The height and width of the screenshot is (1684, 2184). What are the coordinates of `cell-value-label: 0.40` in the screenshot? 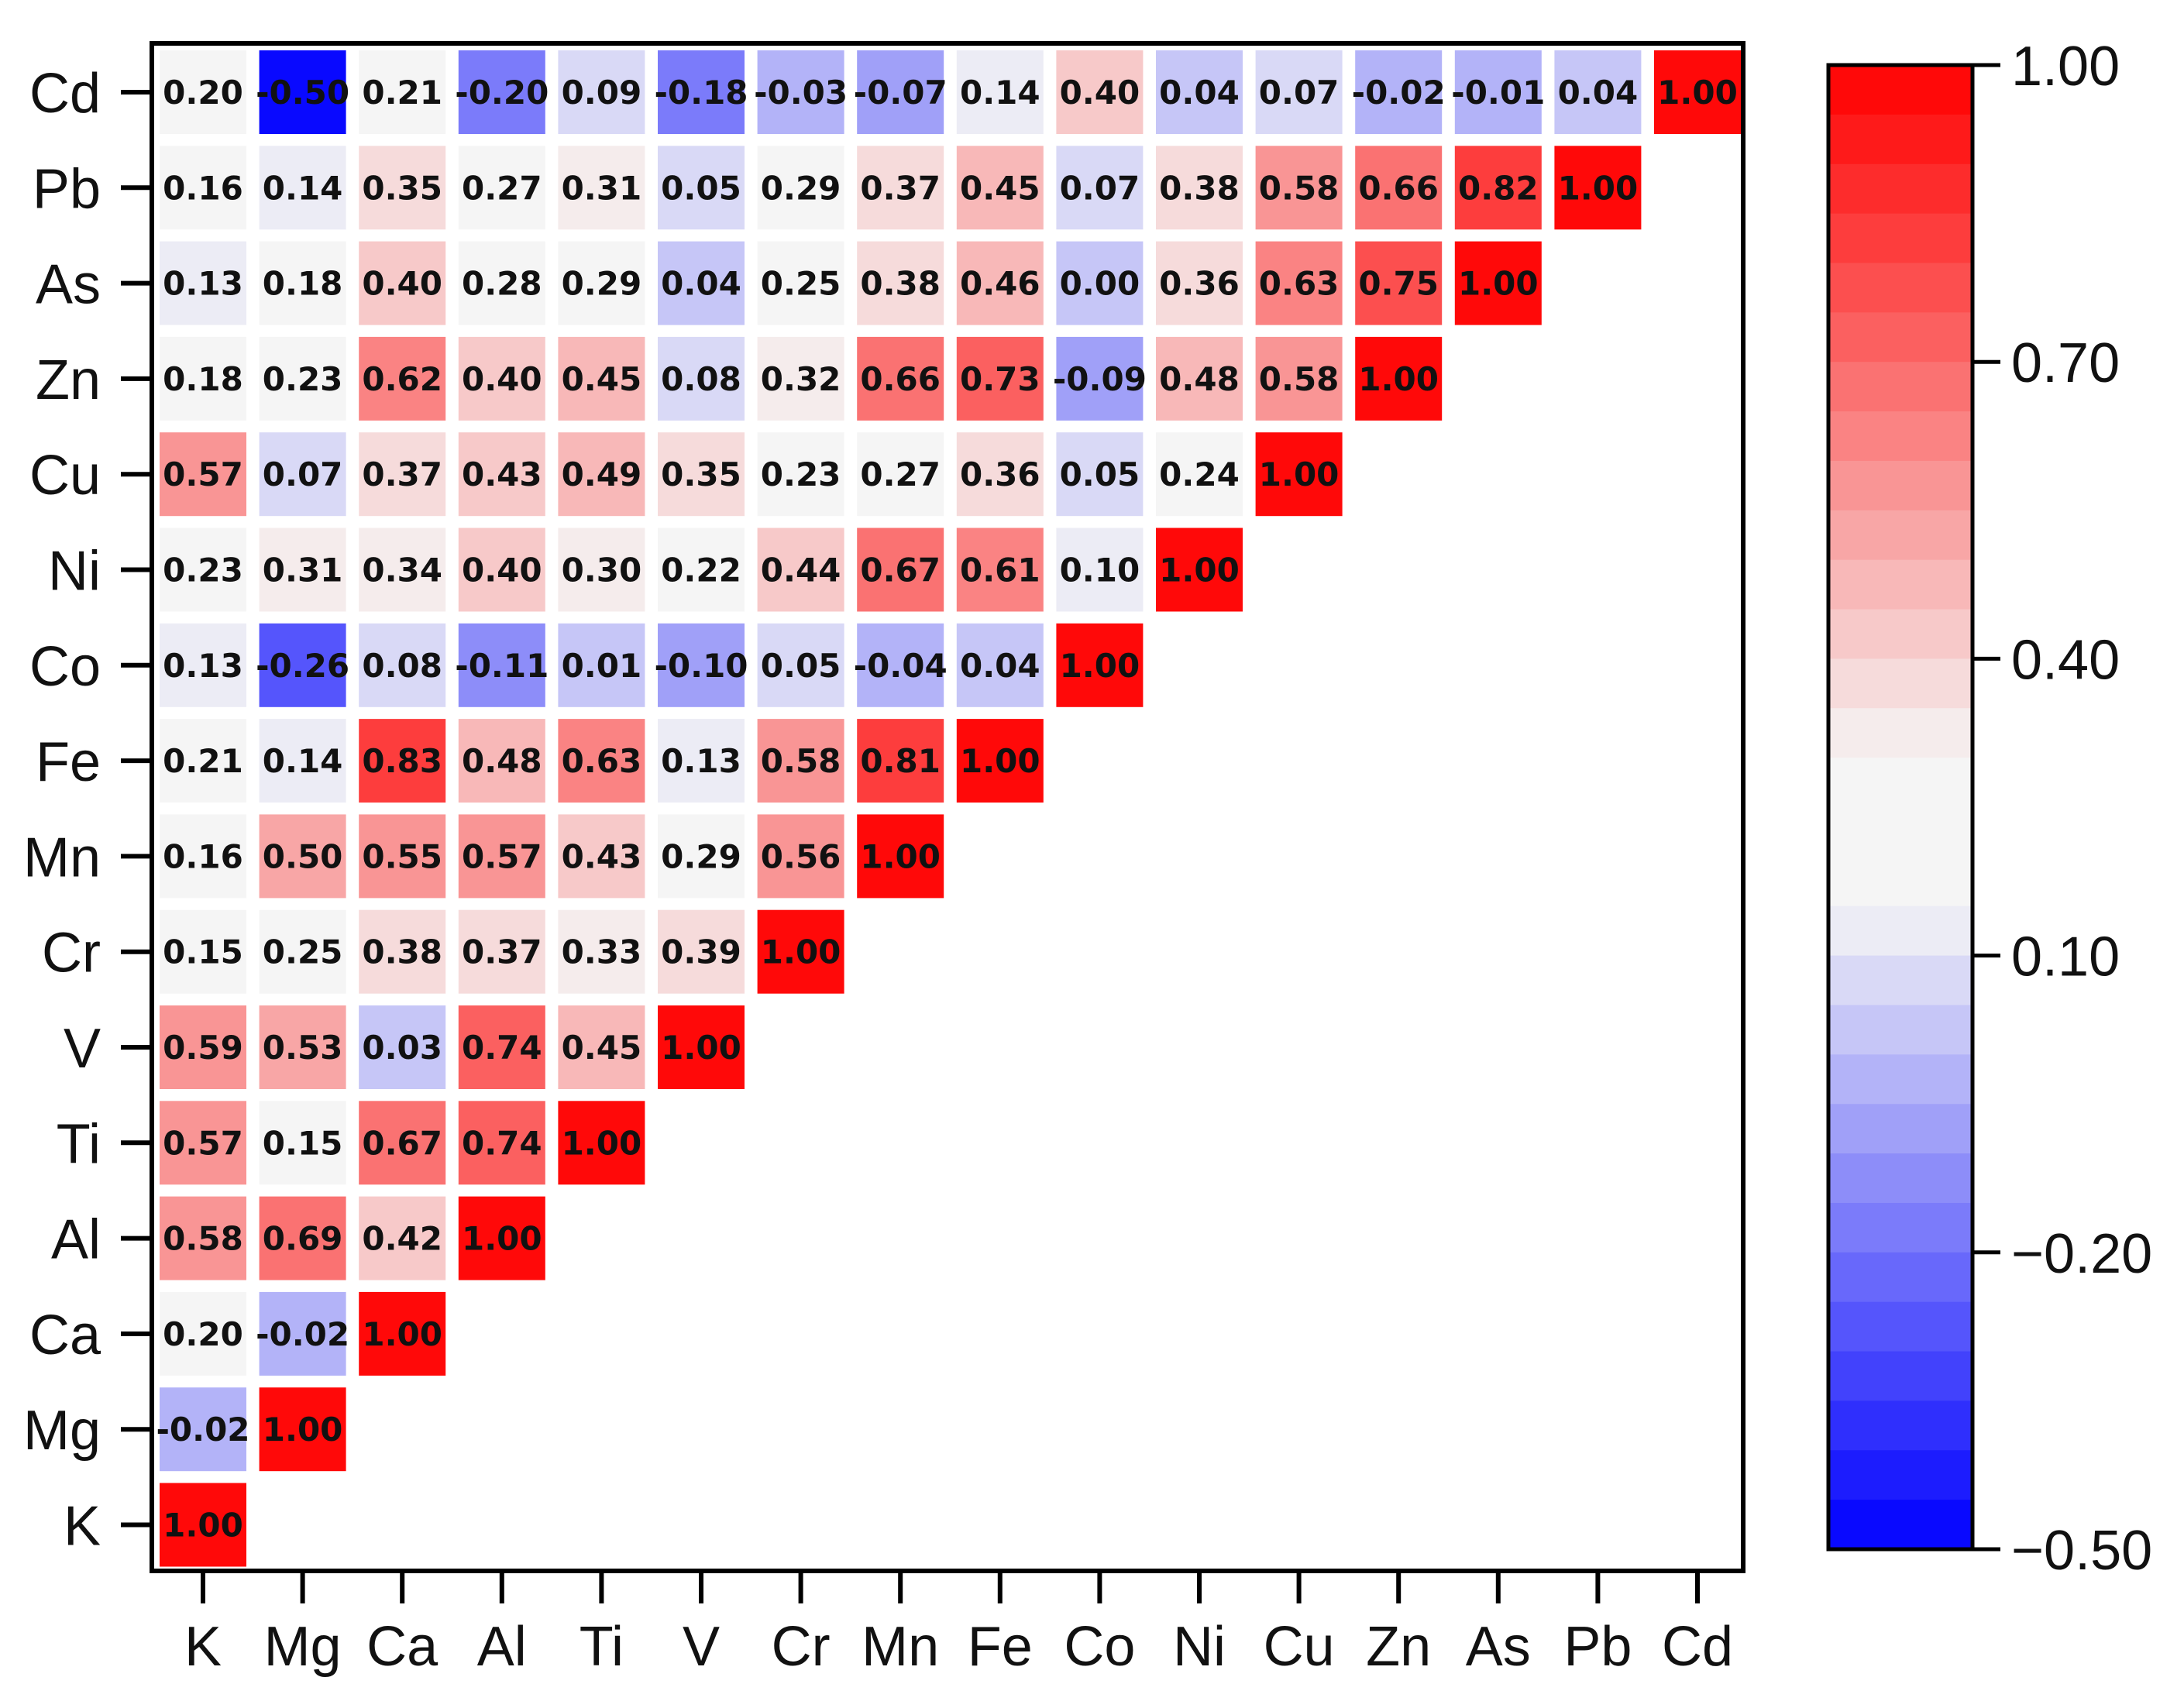 It's located at (402, 284).